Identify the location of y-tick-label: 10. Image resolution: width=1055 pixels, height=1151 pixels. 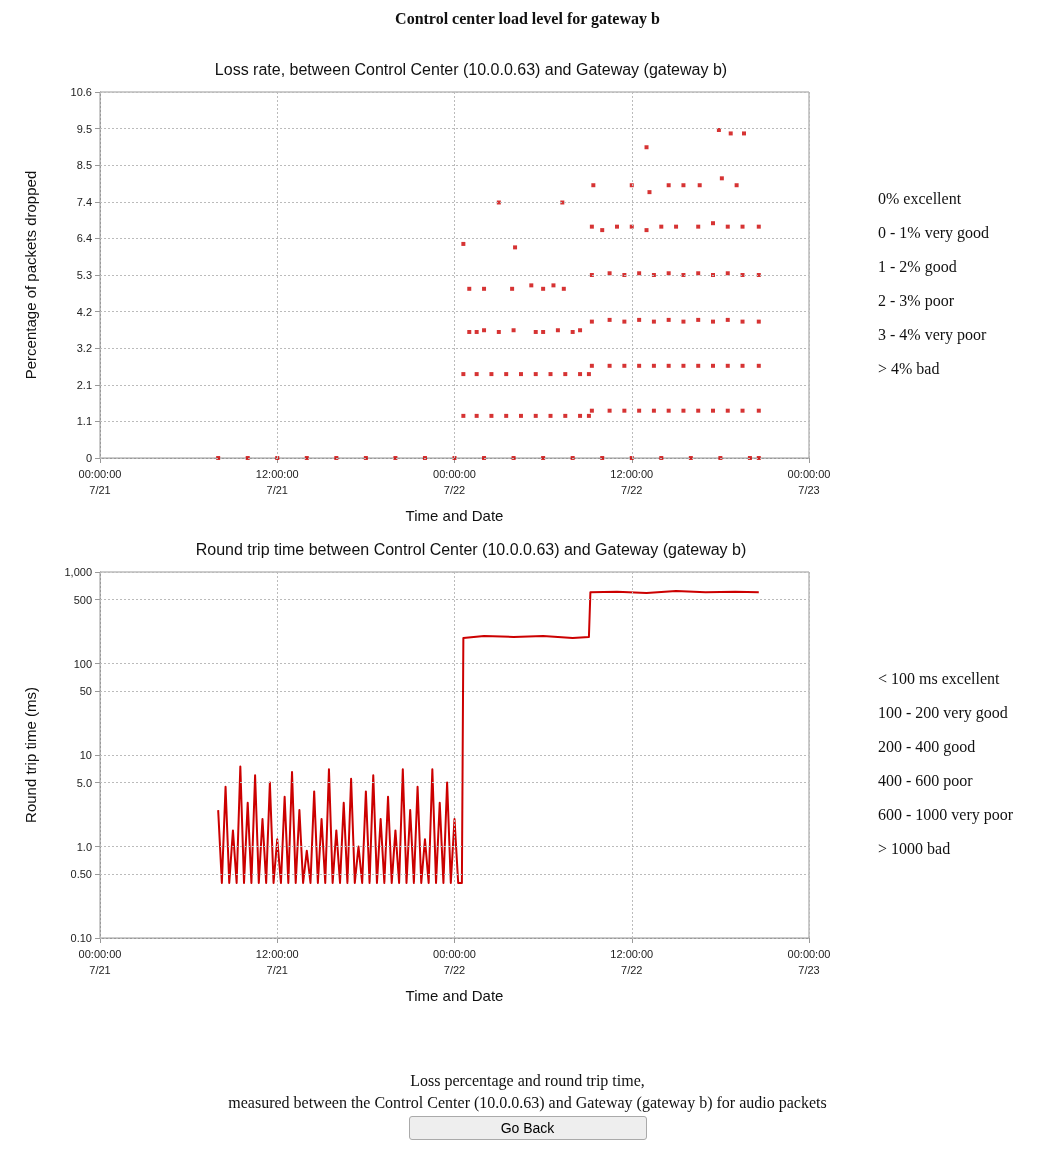
(85, 755).